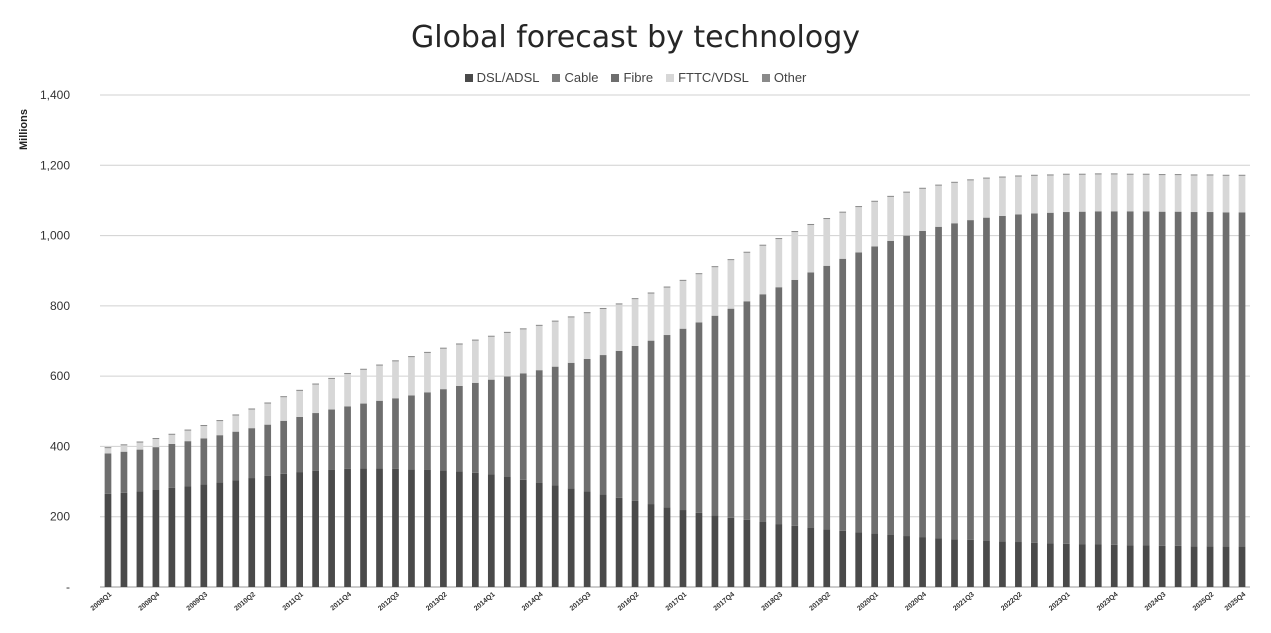 The width and height of the screenshot is (1271, 633). What do you see at coordinates (508, 77) in the screenshot?
I see `legend-label-dsl: DSL/ADSL` at bounding box center [508, 77].